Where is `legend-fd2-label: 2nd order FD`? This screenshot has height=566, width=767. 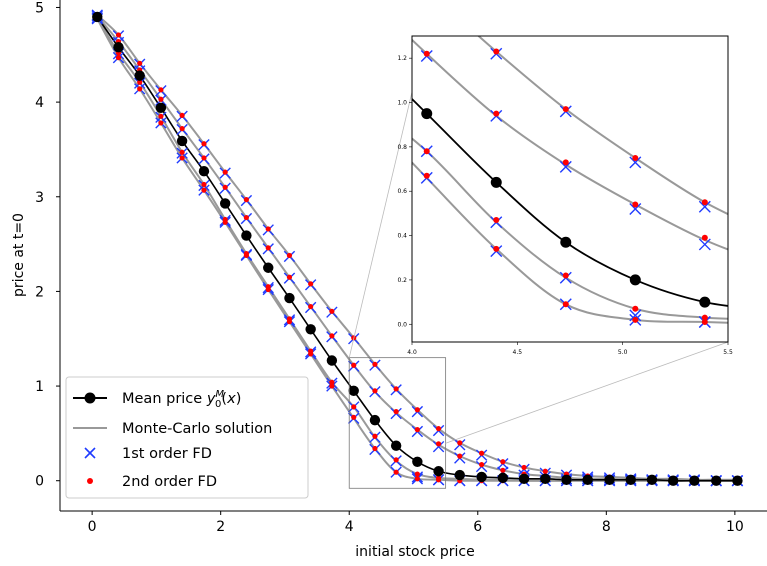
legend-fd2-label: 2nd order FD is located at coordinates (169, 482).